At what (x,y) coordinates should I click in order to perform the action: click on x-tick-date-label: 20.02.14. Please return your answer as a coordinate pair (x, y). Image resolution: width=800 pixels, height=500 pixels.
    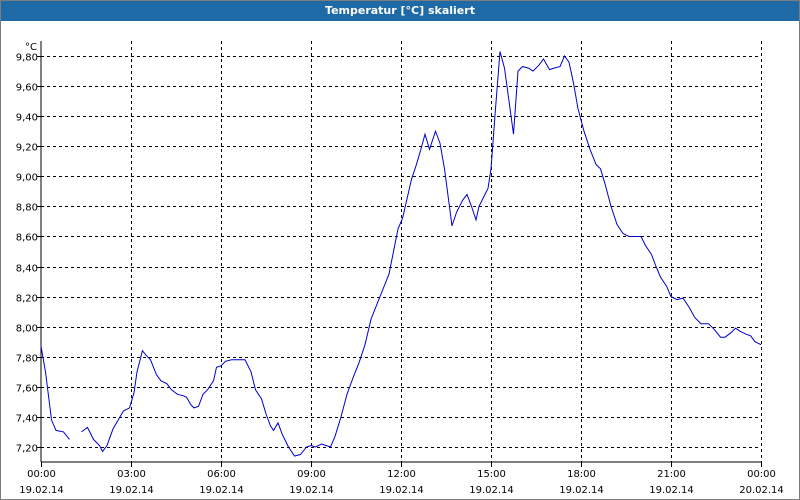
    Looking at the image, I should click on (761, 490).